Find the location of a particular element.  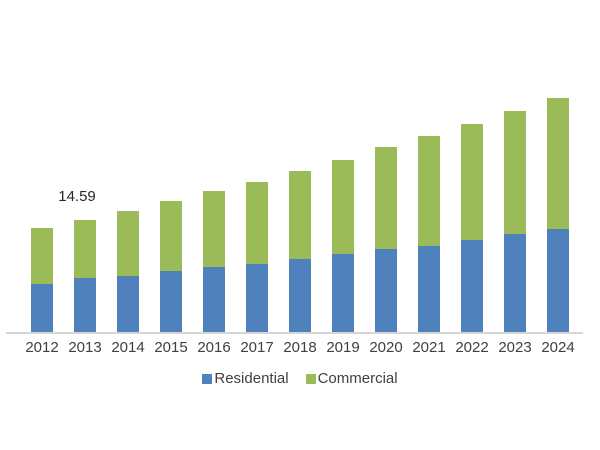

x-axis-tick-label: 2021 is located at coordinates (429, 347).